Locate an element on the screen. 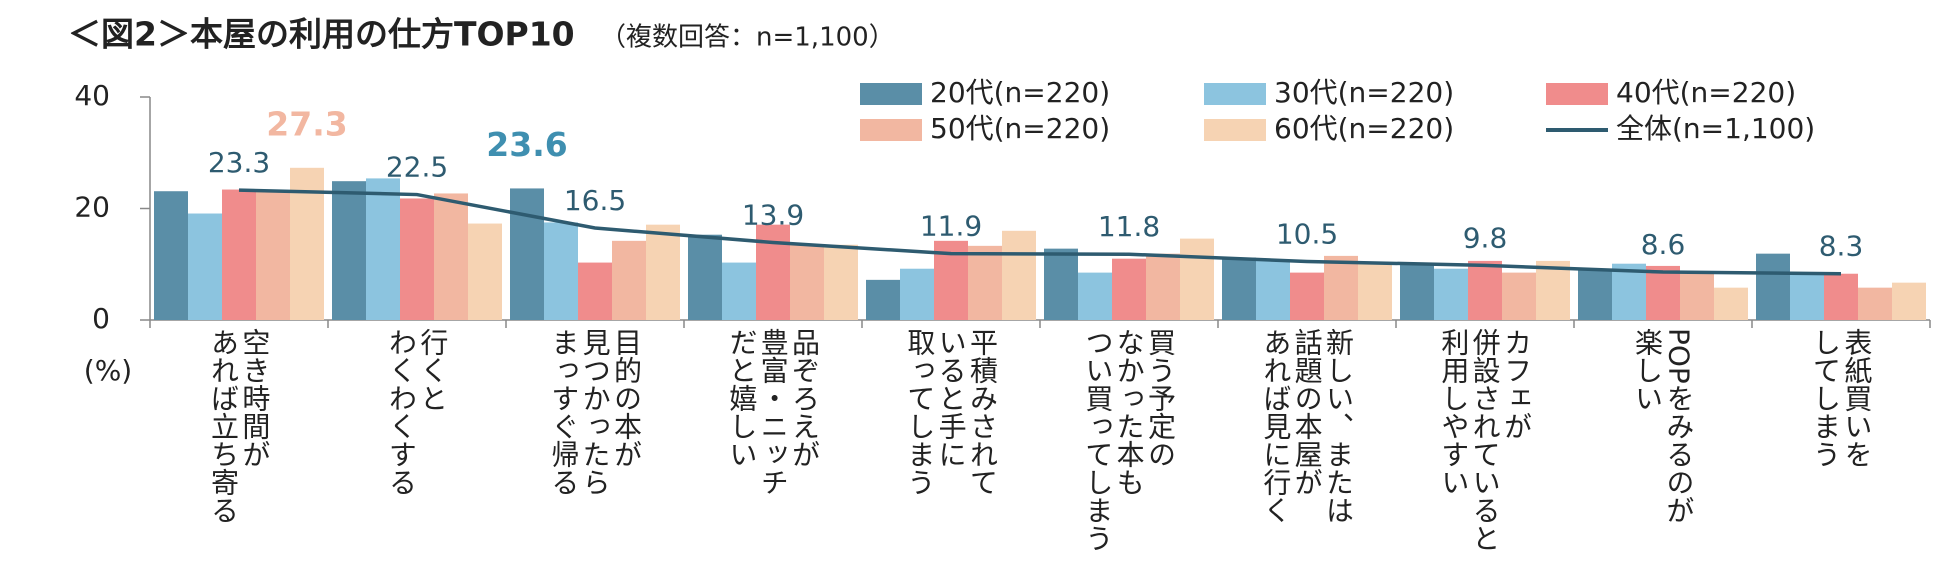 Image resolution: width=1950 pixels, height=585 pixels. data-label: 23.3 is located at coordinates (239, 162).